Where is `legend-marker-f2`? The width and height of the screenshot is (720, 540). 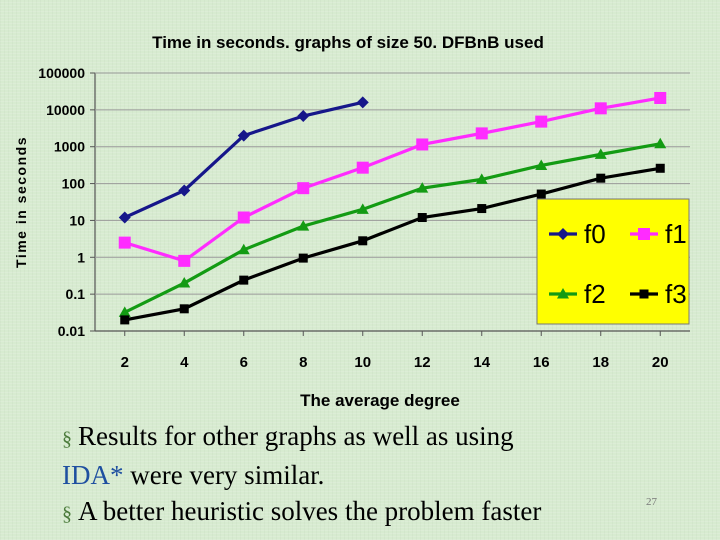 legend-marker-f2 is located at coordinates (563, 293).